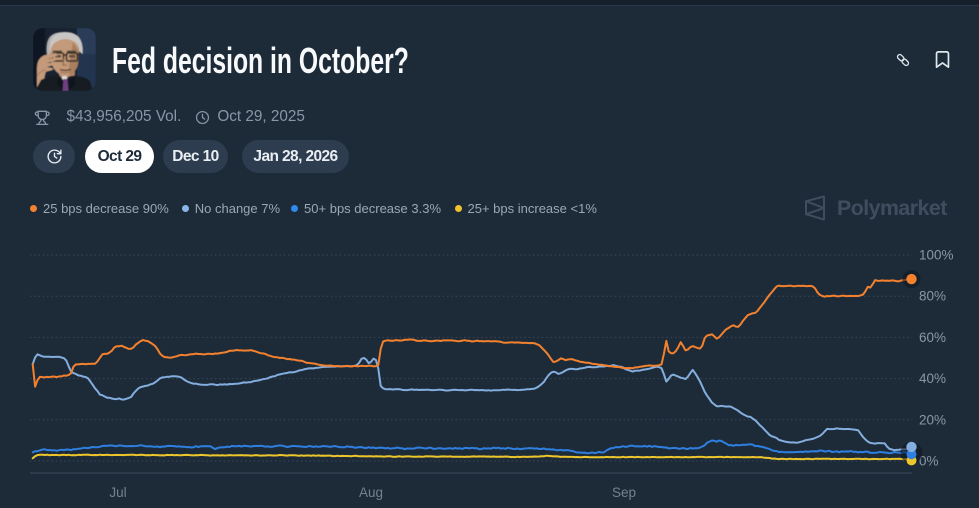 The height and width of the screenshot is (508, 979). What do you see at coordinates (932, 378) in the screenshot?
I see `svg-text: 40%` at bounding box center [932, 378].